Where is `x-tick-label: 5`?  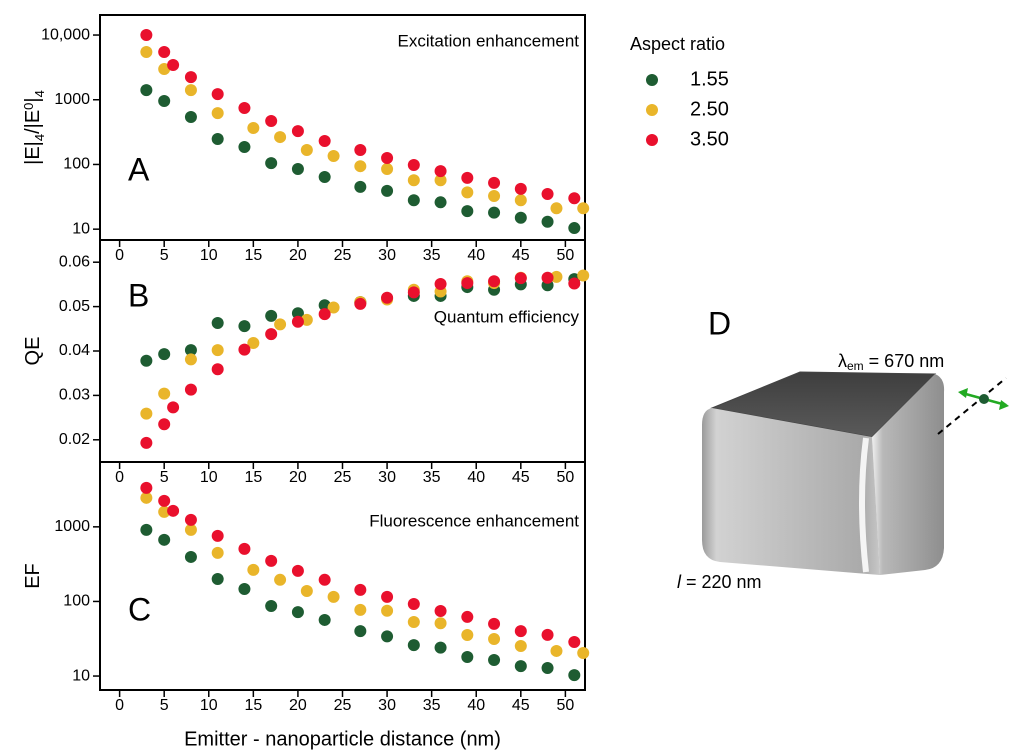
x-tick-label: 5 is located at coordinates (164, 255).